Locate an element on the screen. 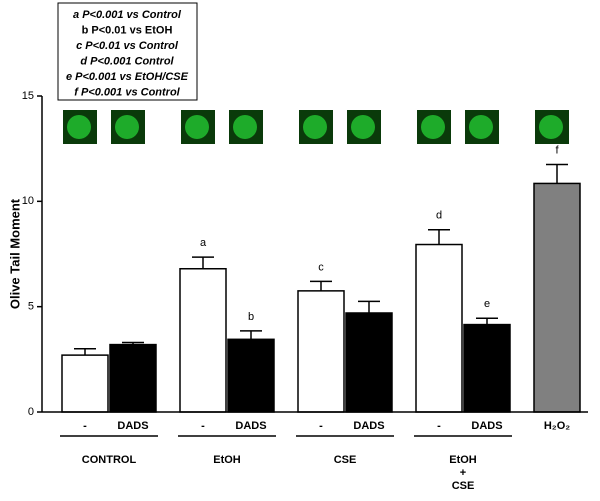 This screenshot has height=501, width=600. bar-letter: f is located at coordinates (557, 150).